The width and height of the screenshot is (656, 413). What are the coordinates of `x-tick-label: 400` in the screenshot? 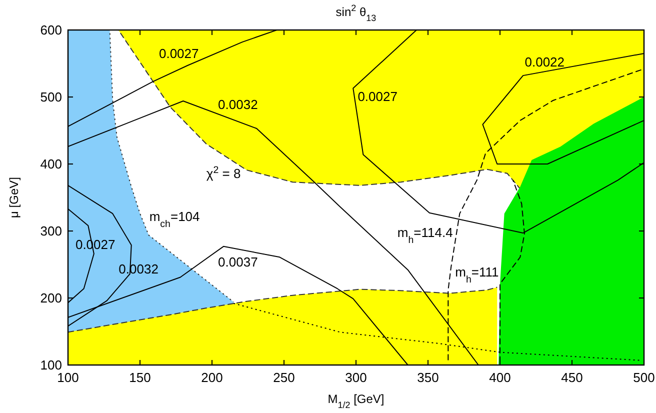 It's located at (500, 377).